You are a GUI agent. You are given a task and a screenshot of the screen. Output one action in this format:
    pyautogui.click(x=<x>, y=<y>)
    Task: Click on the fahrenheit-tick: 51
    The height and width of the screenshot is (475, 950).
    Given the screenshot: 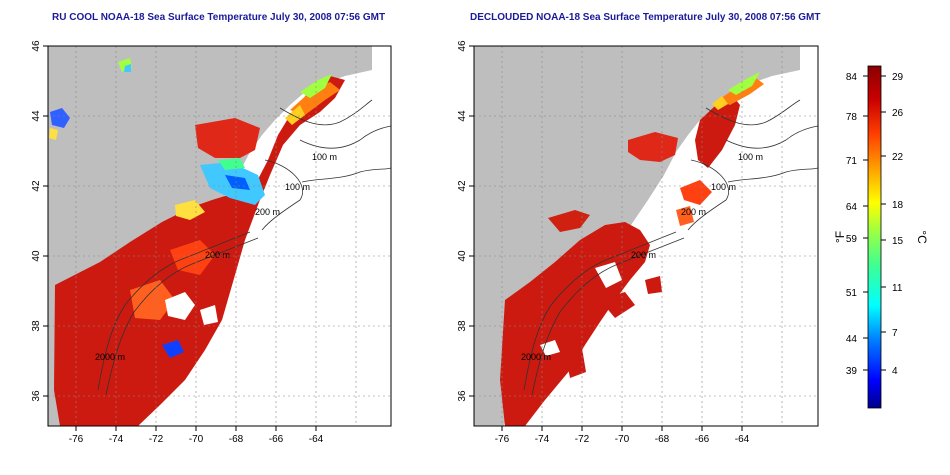 What is the action you would take?
    pyautogui.click(x=852, y=293)
    